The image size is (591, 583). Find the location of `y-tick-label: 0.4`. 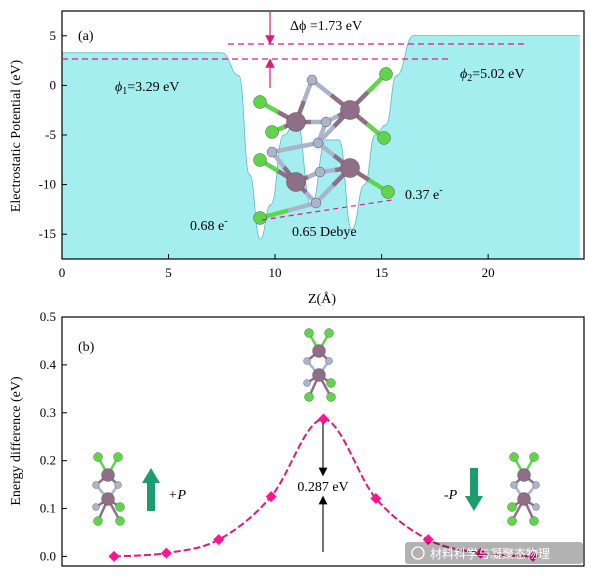

y-tick-label: 0.4 is located at coordinates (48, 364).